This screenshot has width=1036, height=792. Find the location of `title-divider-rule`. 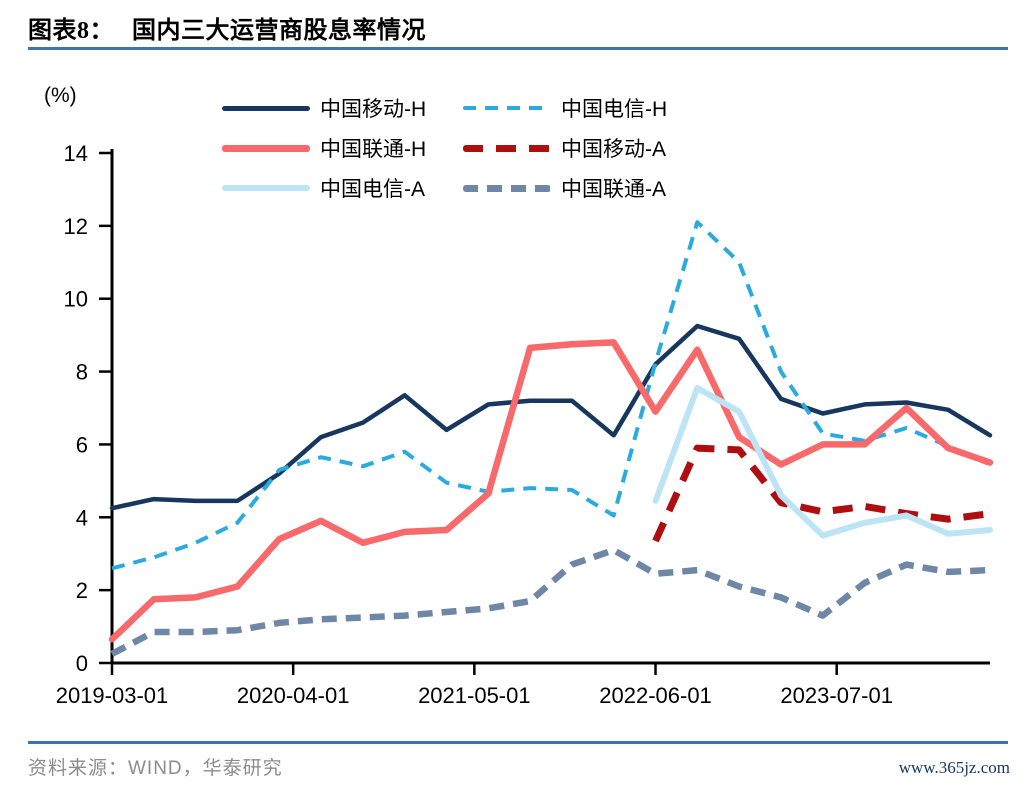

title-divider-rule is located at coordinates (518, 48).